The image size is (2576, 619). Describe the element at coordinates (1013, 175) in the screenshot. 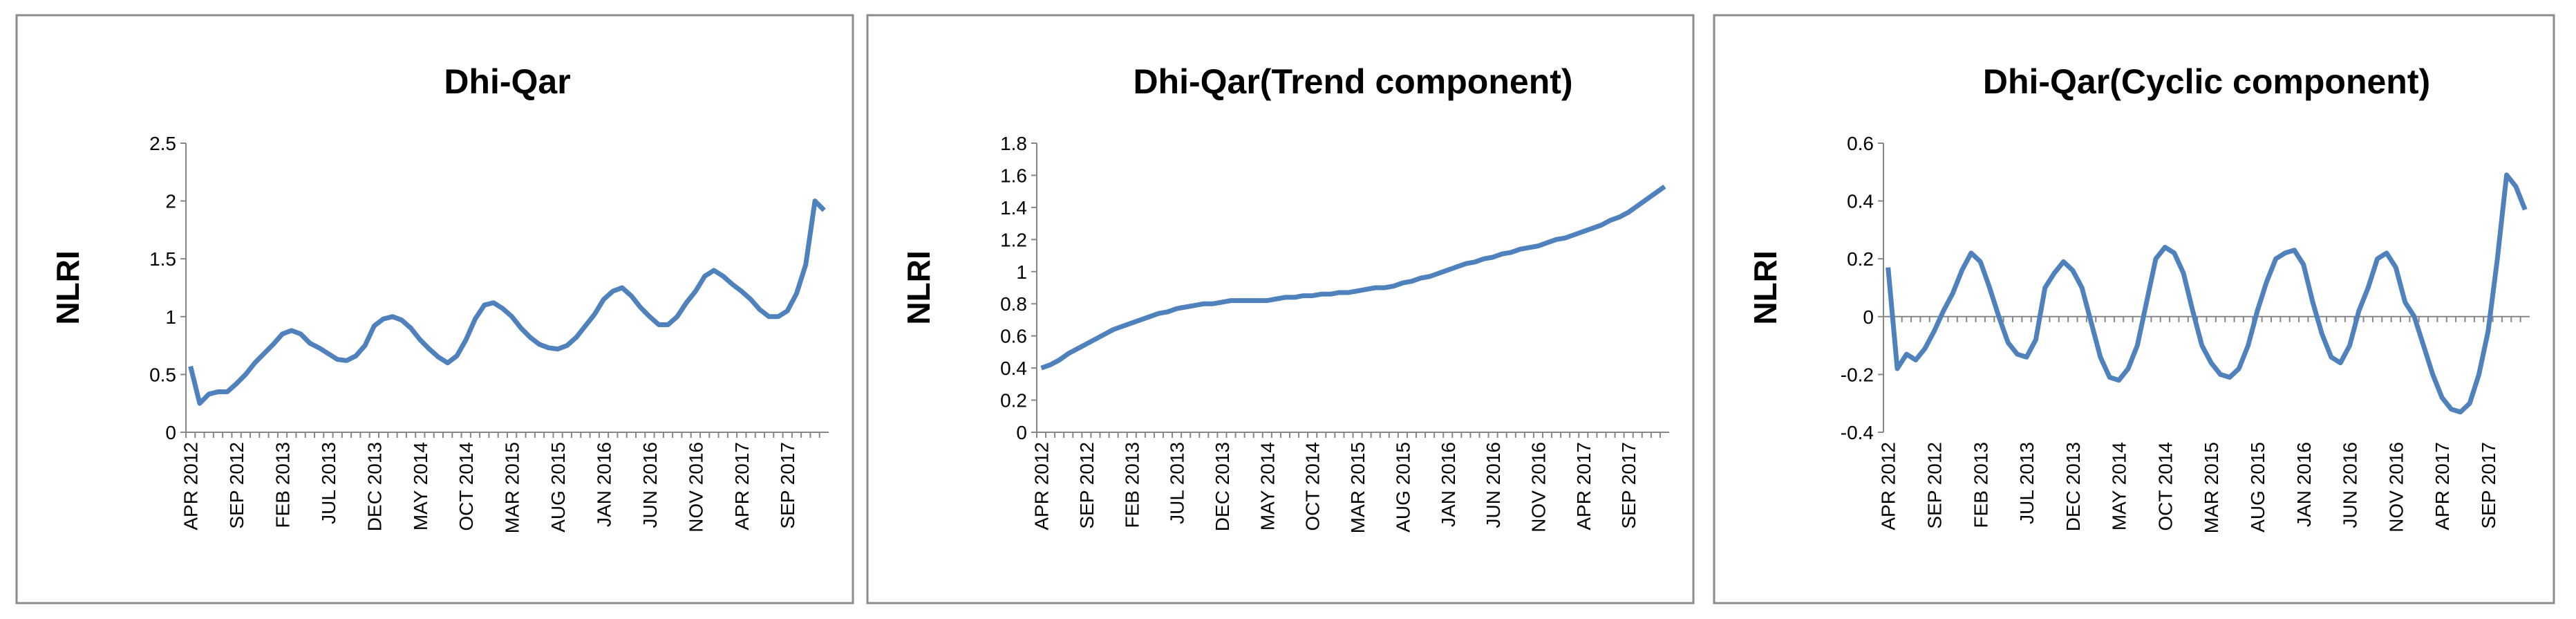

I see `y-tick-label: 1.6` at that location.